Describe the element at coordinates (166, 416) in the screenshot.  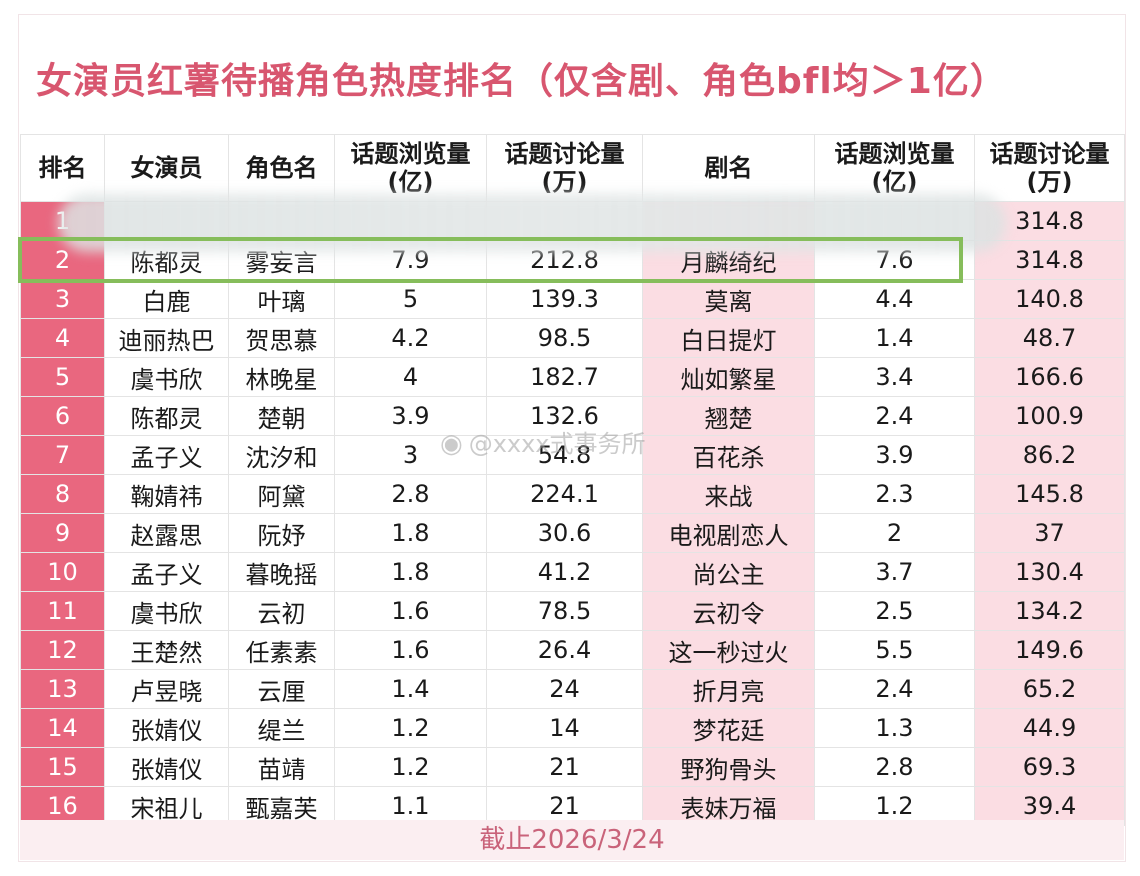
I see `cell-actress: 陈都灵` at that location.